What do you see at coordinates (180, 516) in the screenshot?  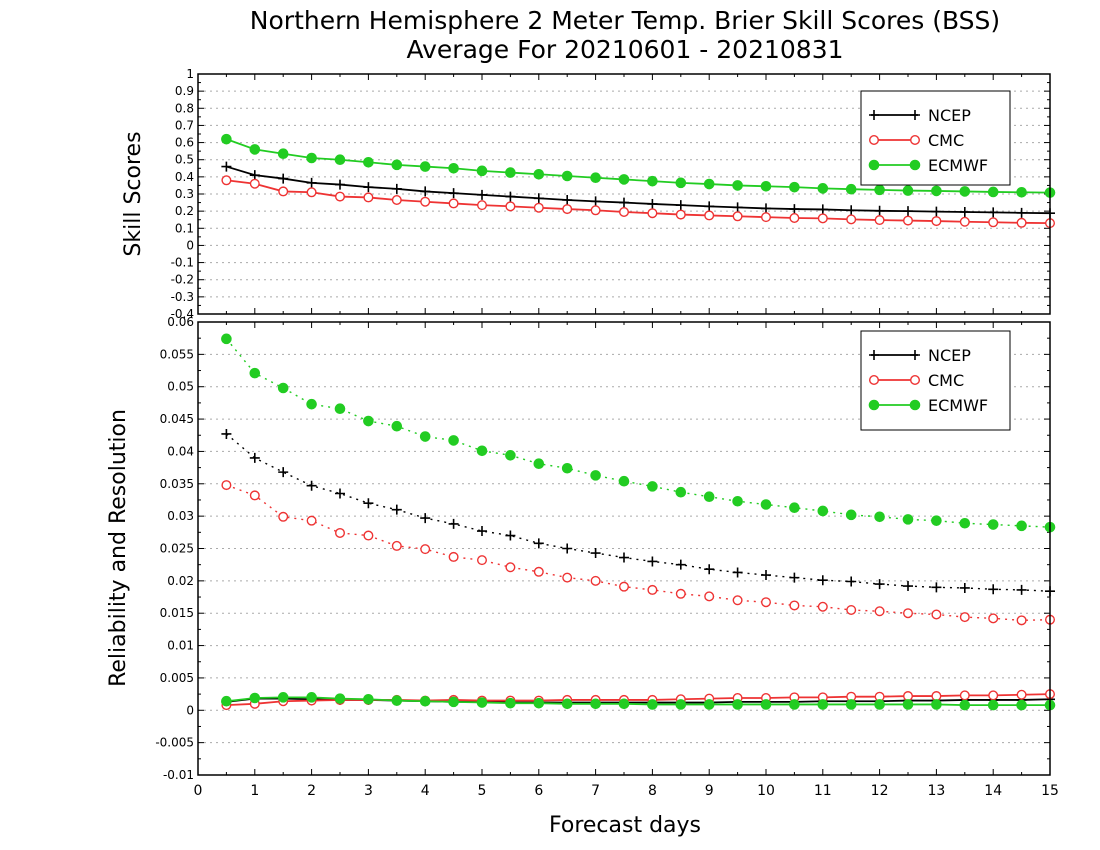 I see `y-tick-label: 0.03` at bounding box center [180, 516].